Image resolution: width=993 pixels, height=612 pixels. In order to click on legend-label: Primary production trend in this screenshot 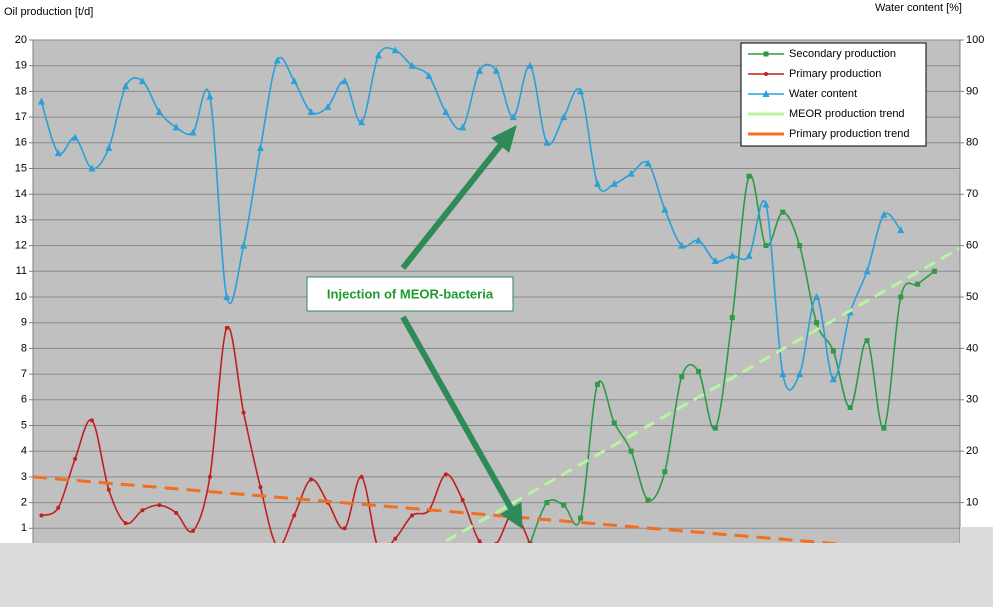, I will do `click(849, 134)`.